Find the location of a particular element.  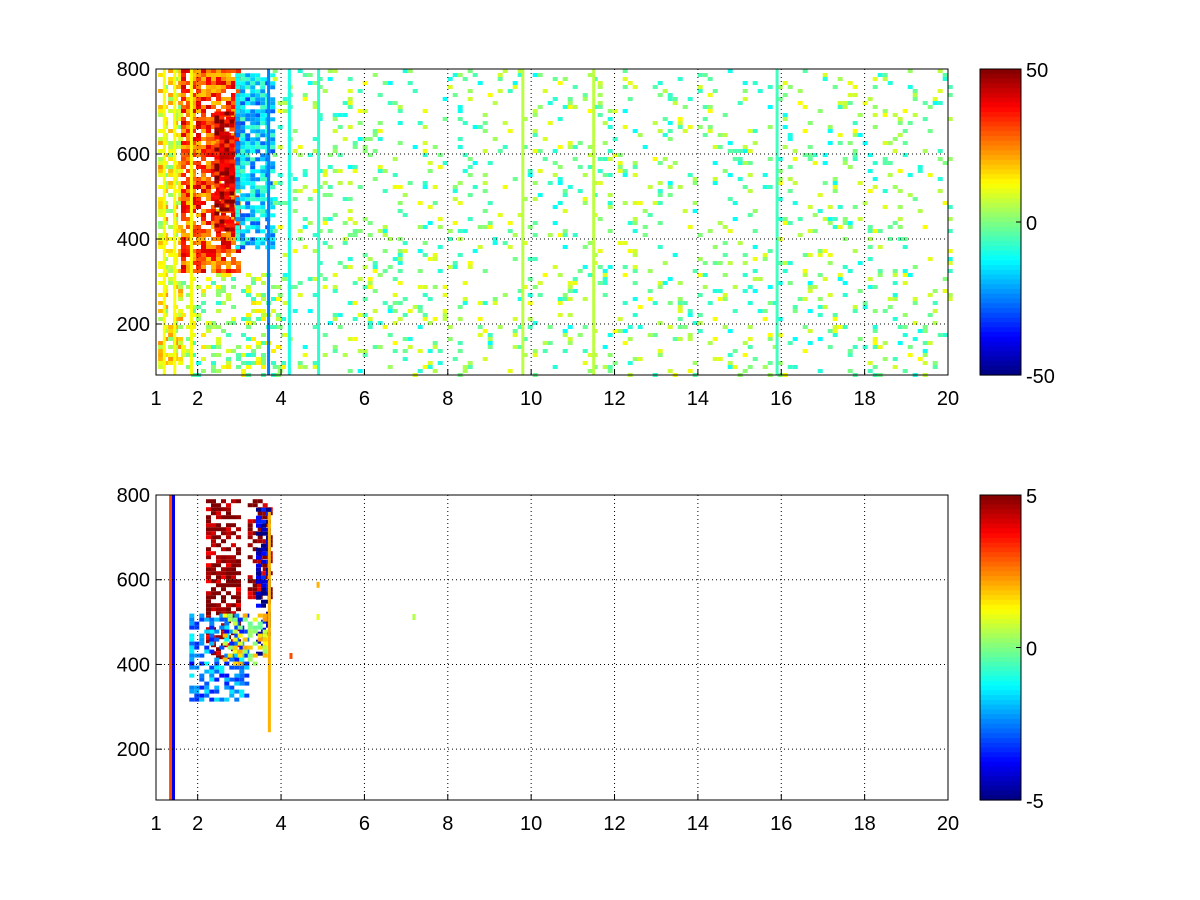

heatmap-region is located at coordinates (233, 325).